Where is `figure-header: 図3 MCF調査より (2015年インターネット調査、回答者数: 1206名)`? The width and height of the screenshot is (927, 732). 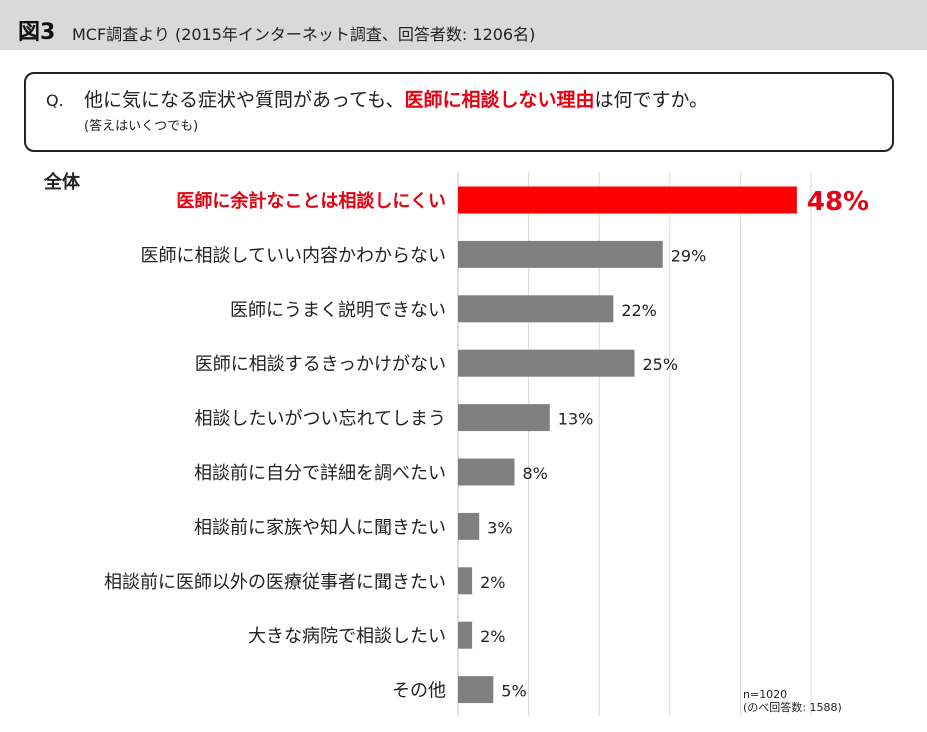 figure-header: 図3 MCF調査より (2015年インターネット調査、回答者数: 1206名) is located at coordinates (463, 25).